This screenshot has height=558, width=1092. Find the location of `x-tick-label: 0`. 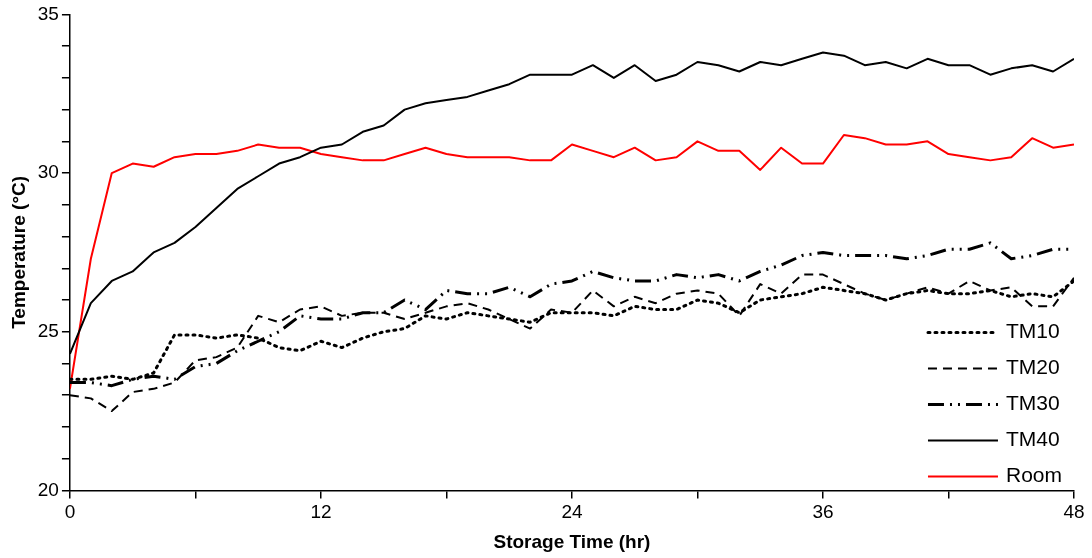

x-tick-label: 0 is located at coordinates (70, 512).